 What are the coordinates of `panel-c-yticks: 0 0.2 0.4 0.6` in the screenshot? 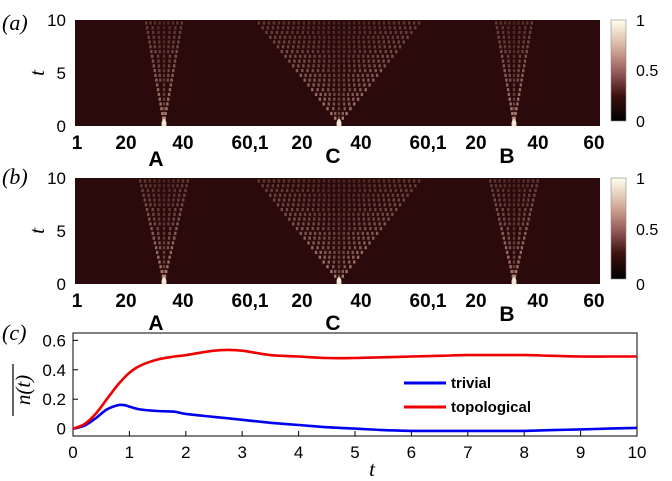 It's located at (60, 385).